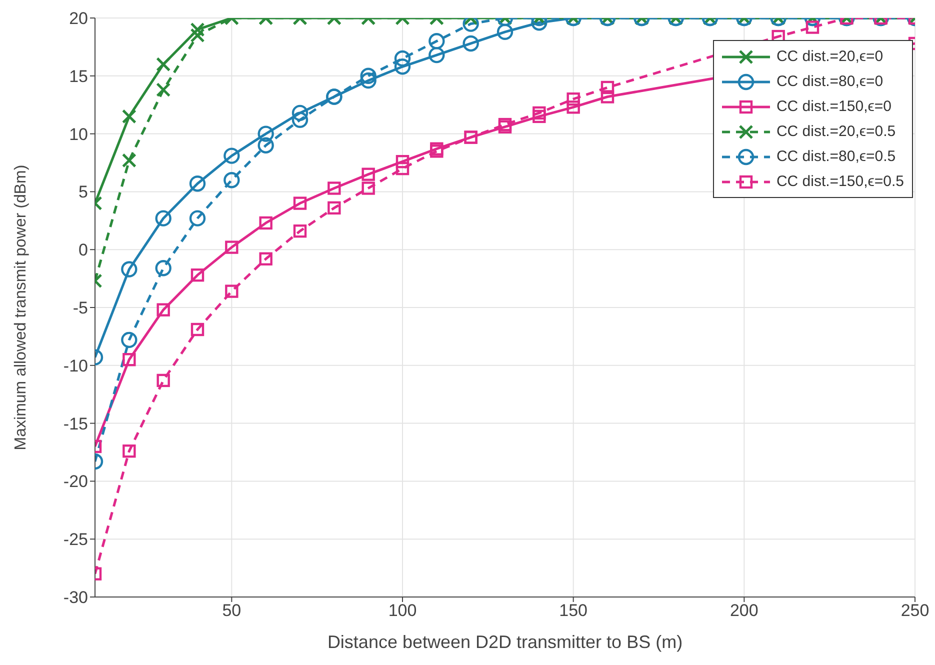  What do you see at coordinates (78, 18) in the screenshot?
I see `y-tick-label: 20` at bounding box center [78, 18].